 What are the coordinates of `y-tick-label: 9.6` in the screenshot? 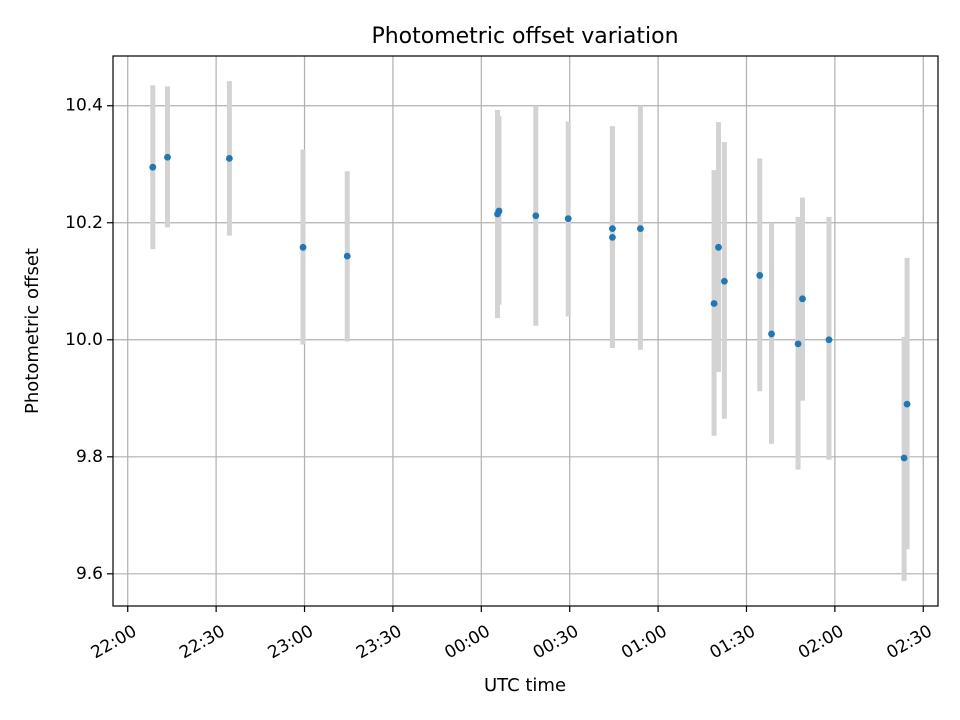 It's located at (89, 574).